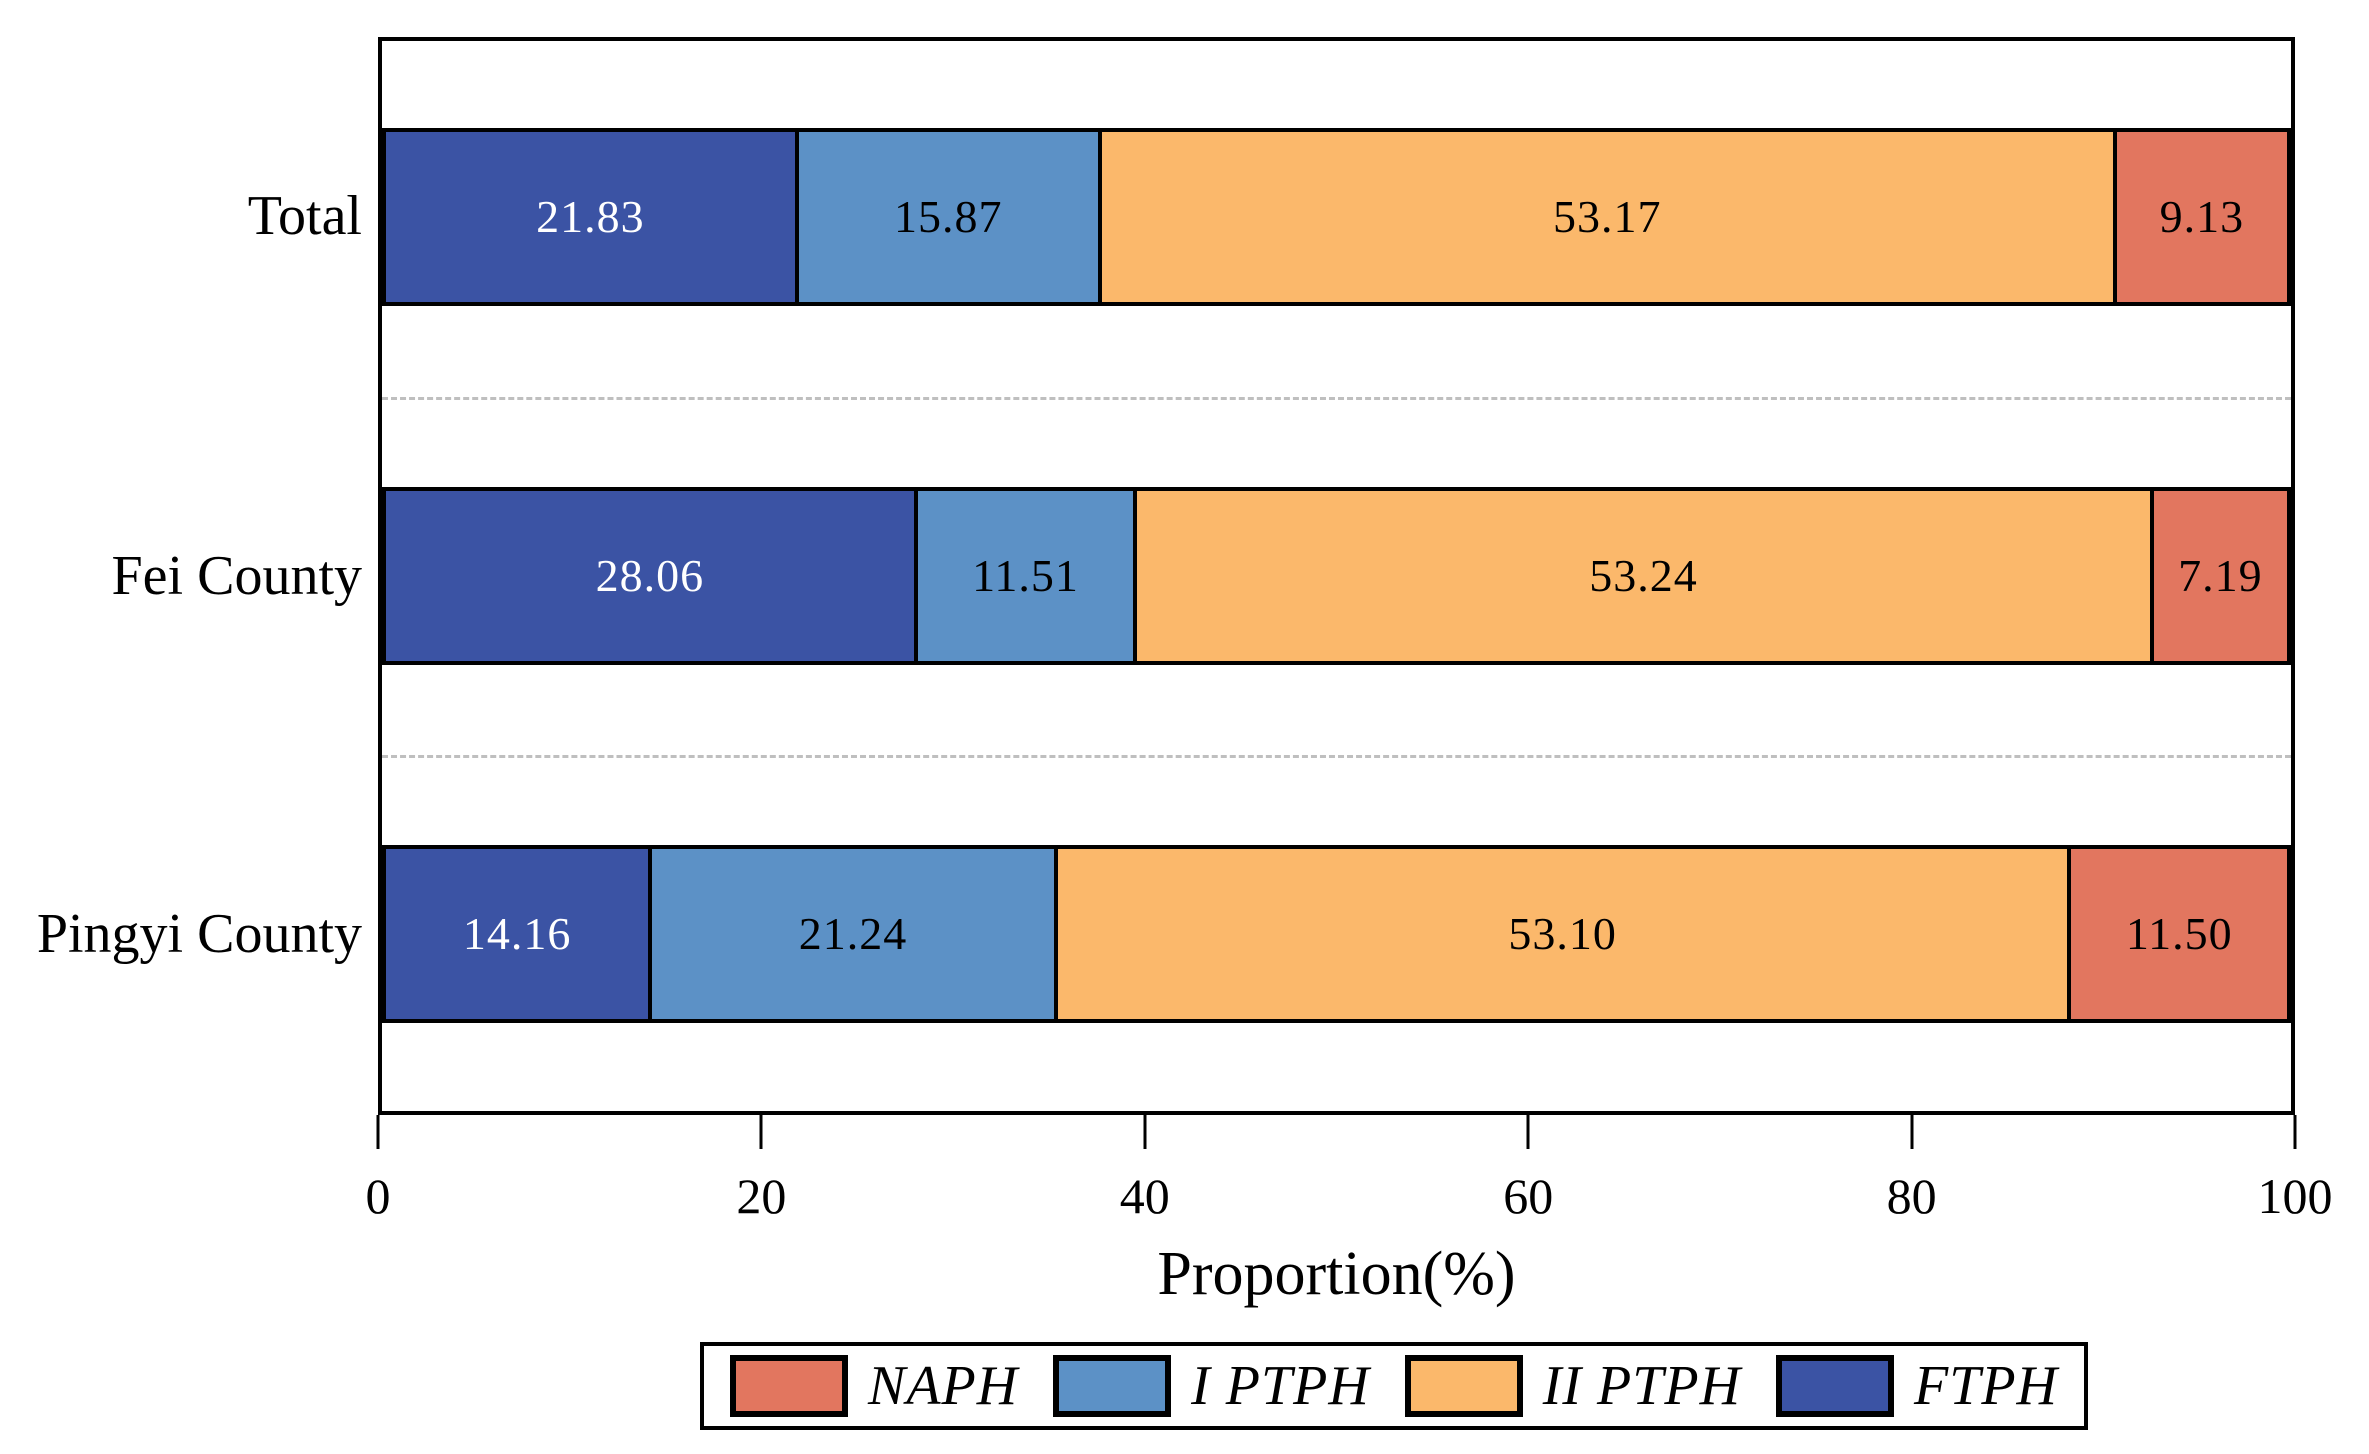 This screenshot has height=1454, width=2369. What do you see at coordinates (2222, 576) in the screenshot?
I see `bar-segment-naph: 7.19` at bounding box center [2222, 576].